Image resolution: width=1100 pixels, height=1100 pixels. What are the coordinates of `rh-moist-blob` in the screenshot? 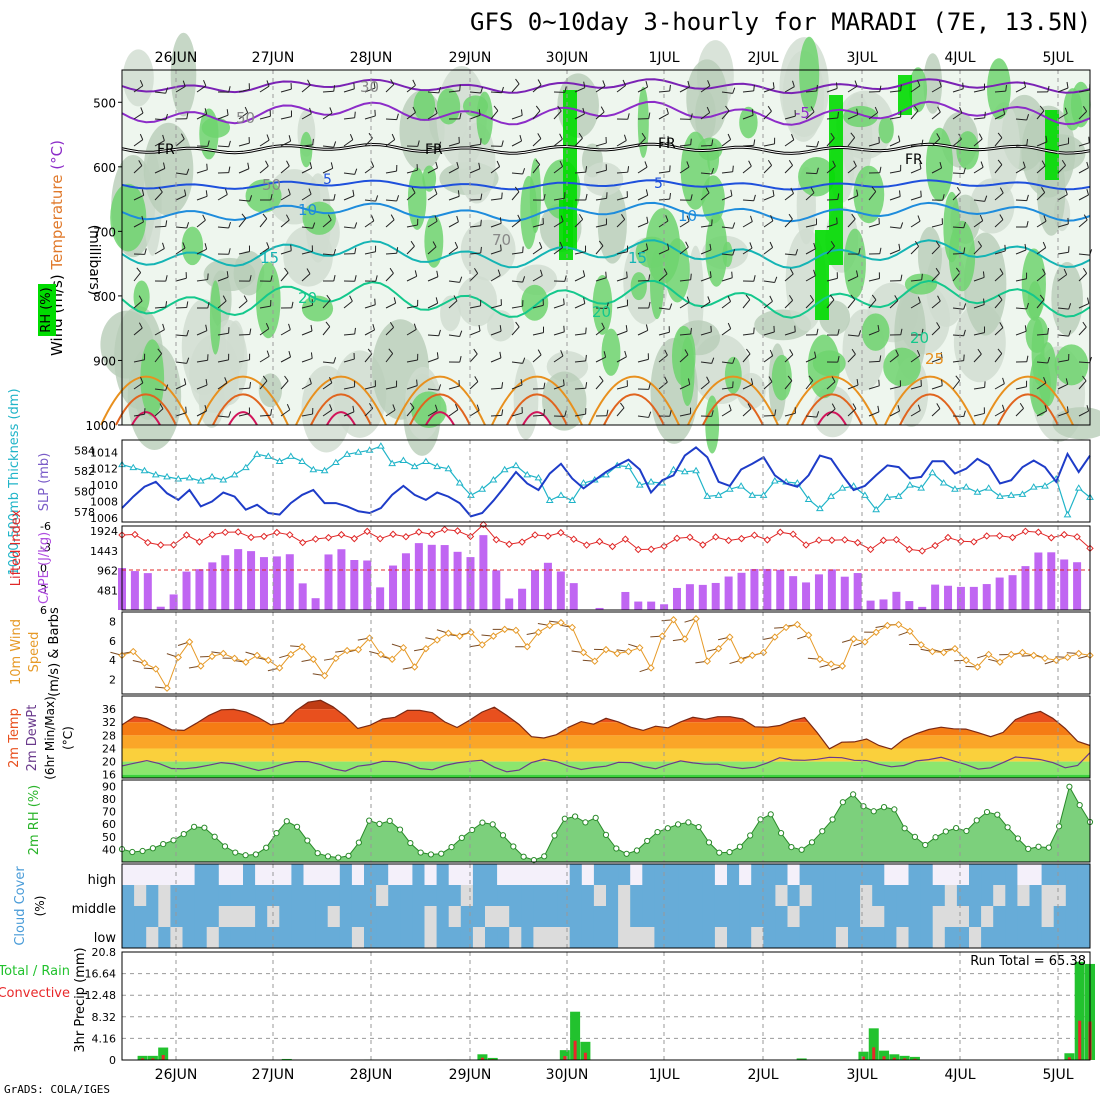 It's located at (611, 352).